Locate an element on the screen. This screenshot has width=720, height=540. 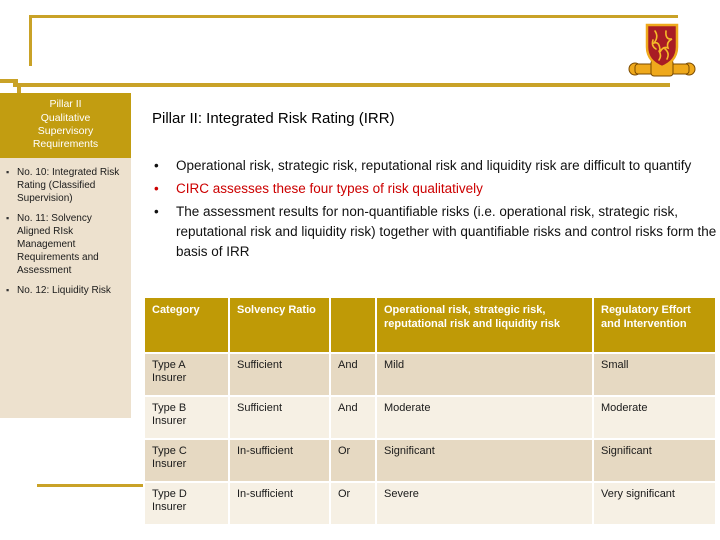
table-cell: Type D Insurer is located at coordinates (186, 503).